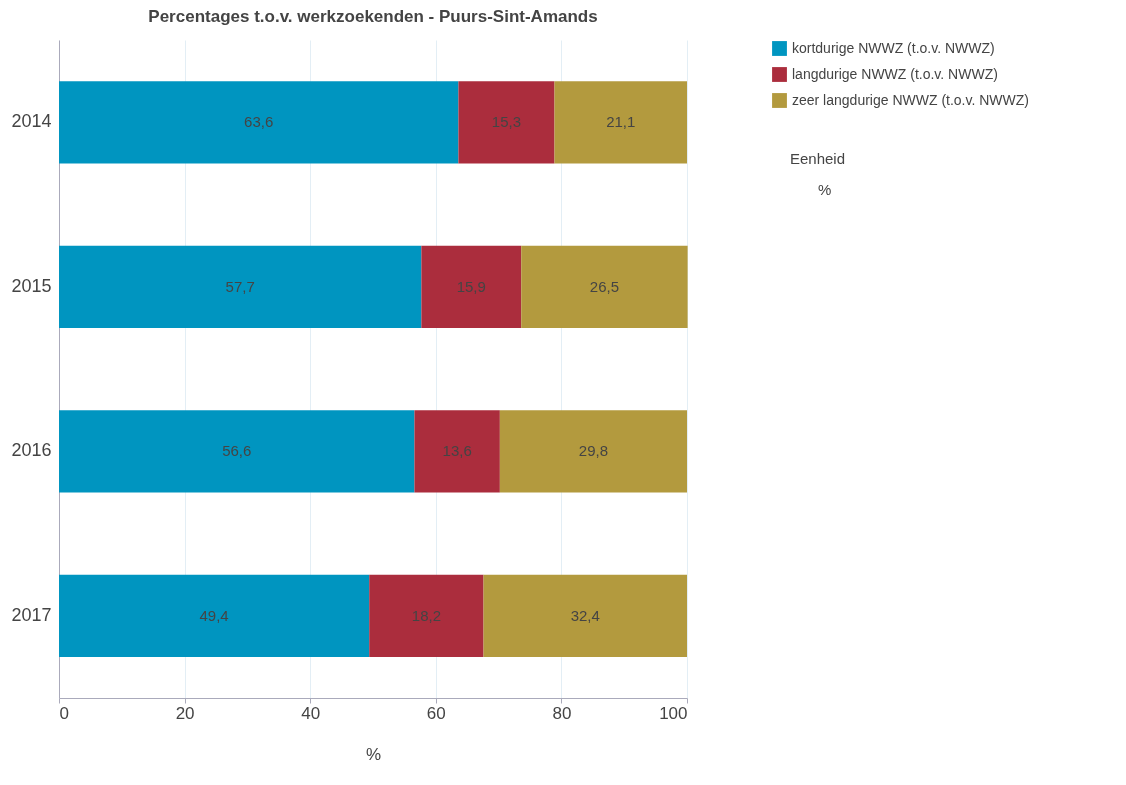  Describe the element at coordinates (910, 99) in the screenshot. I see `legend-label: zeer langdurige NWWZ (t.o.v. NWWZ)` at that location.